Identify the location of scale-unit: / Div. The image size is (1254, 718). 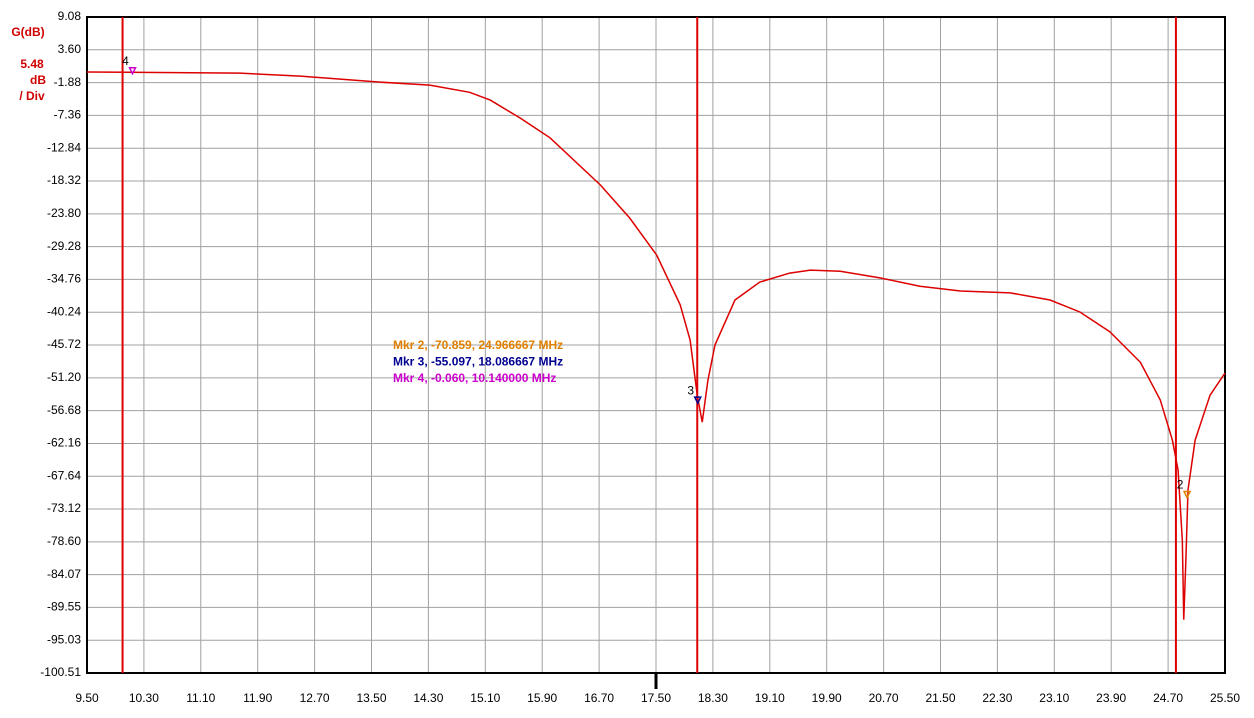
(32, 96).